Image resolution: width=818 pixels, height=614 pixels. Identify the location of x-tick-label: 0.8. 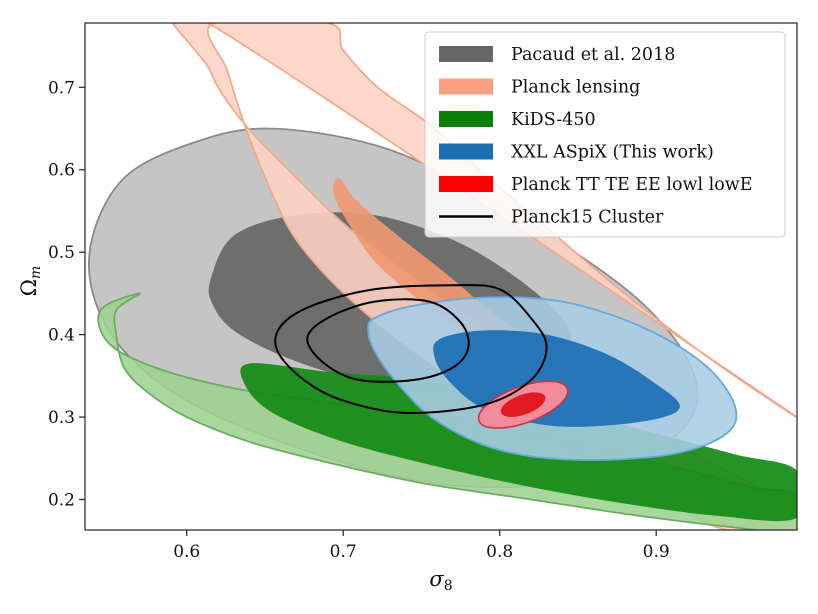
(499, 552).